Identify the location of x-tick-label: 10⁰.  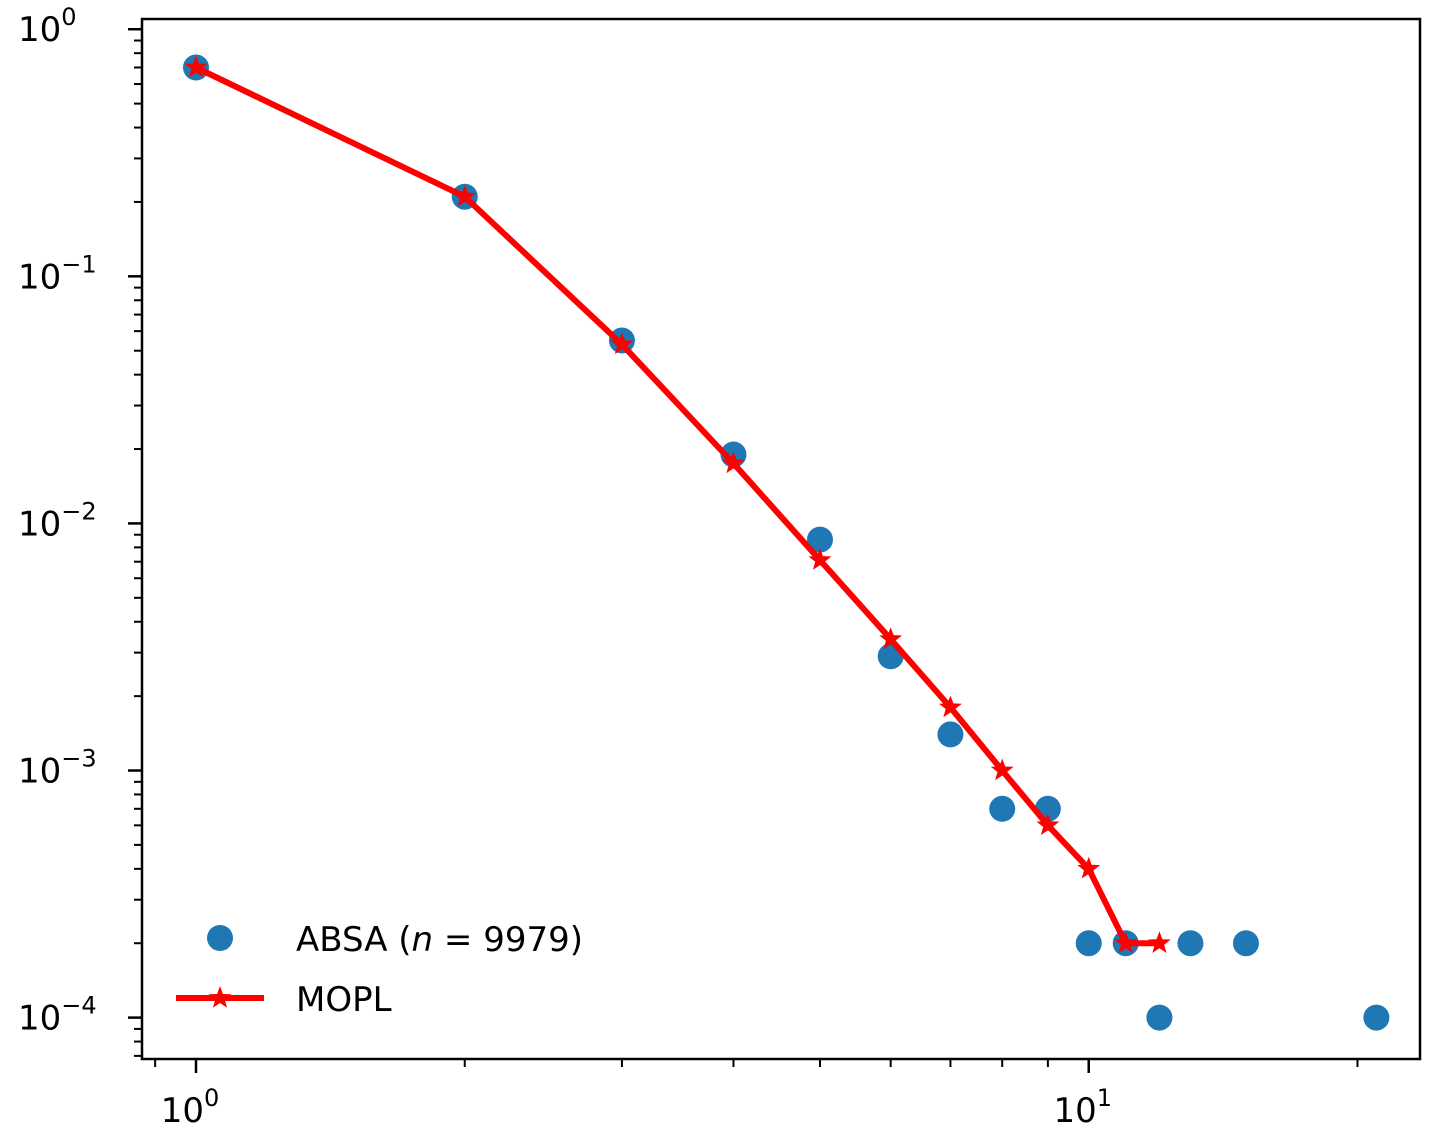
(190, 1107).